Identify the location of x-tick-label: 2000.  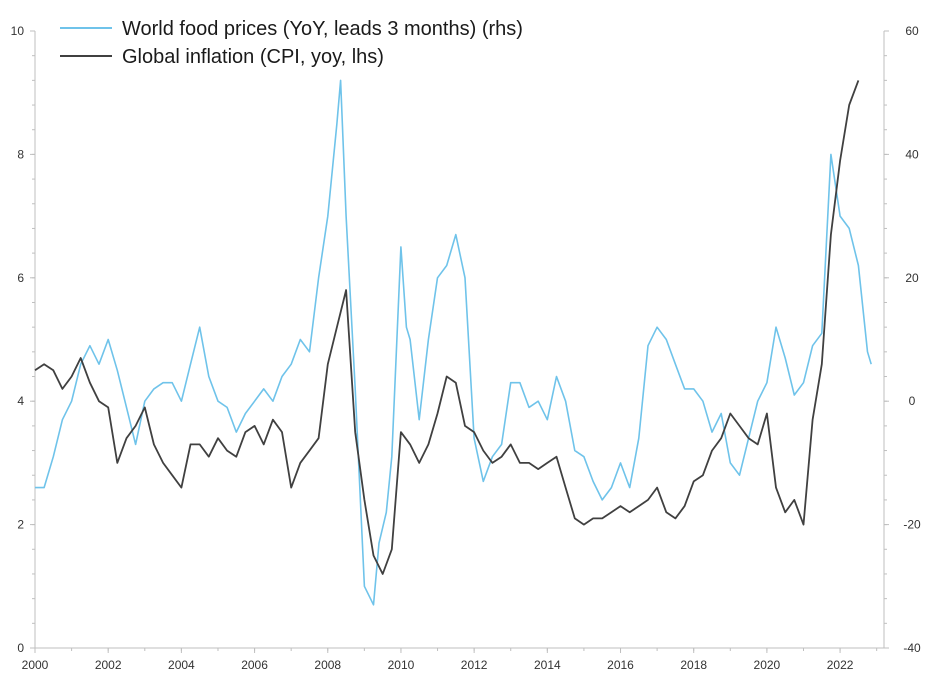
(35, 665).